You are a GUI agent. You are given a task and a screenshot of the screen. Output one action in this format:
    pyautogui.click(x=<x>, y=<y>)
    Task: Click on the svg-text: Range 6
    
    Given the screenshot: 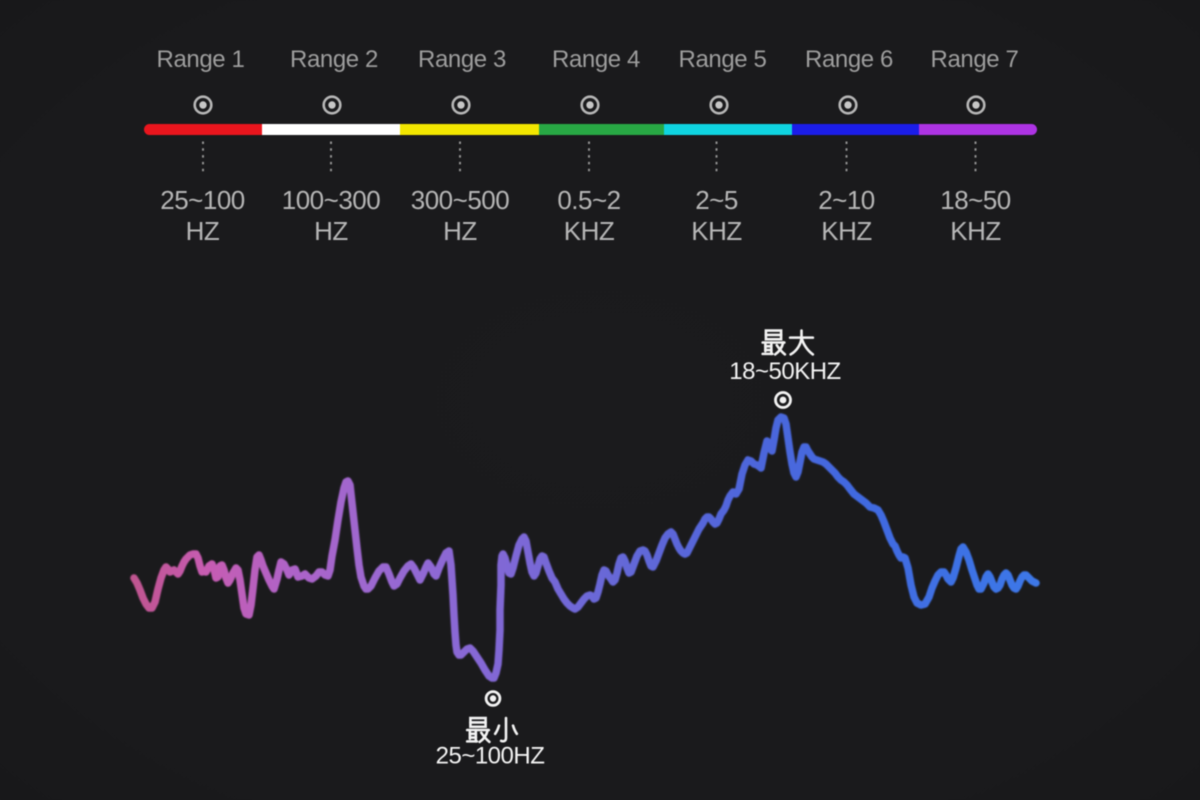 What is the action you would take?
    pyautogui.click(x=849, y=59)
    